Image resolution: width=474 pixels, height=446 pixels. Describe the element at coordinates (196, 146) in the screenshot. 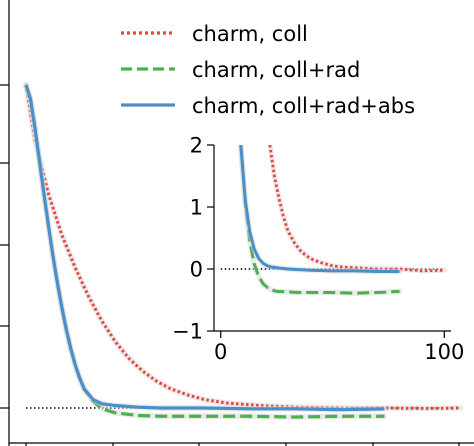

I see `inset-y-tick-label-3: 2` at that location.